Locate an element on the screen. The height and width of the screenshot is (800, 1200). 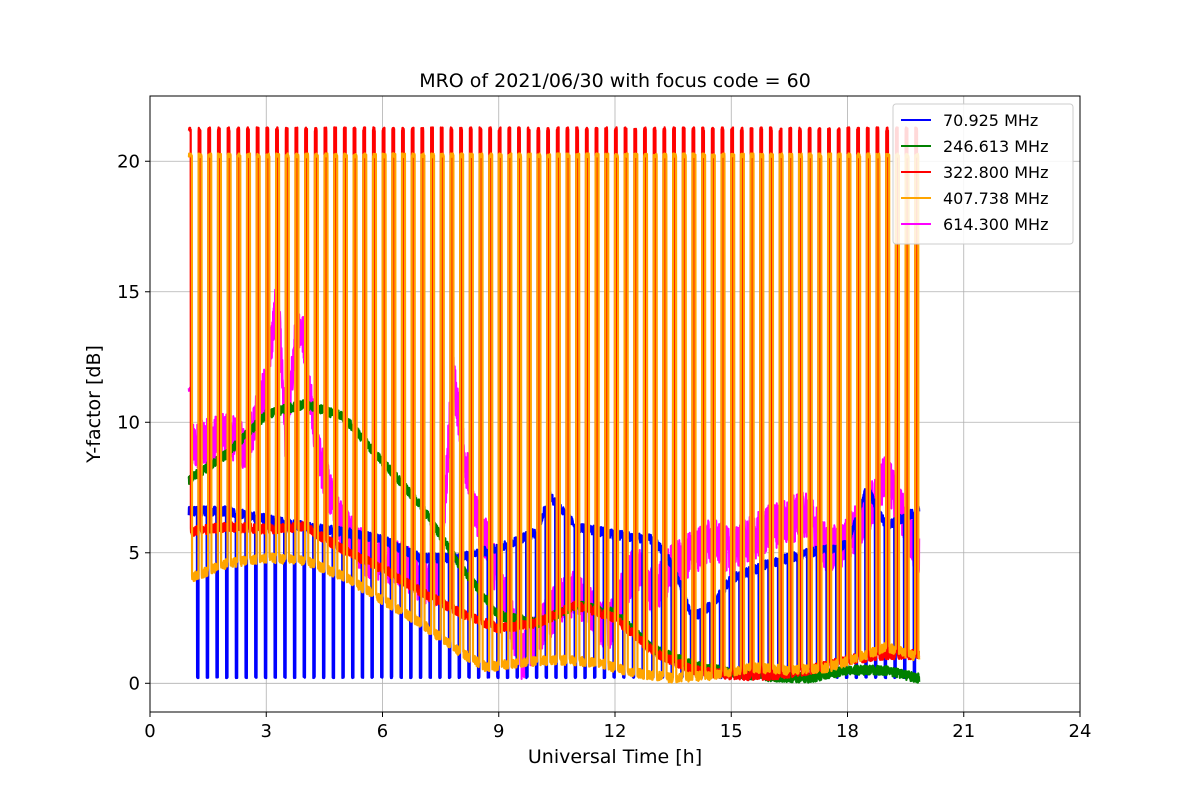
legend-label: 246.613 MHz is located at coordinates (995, 146).